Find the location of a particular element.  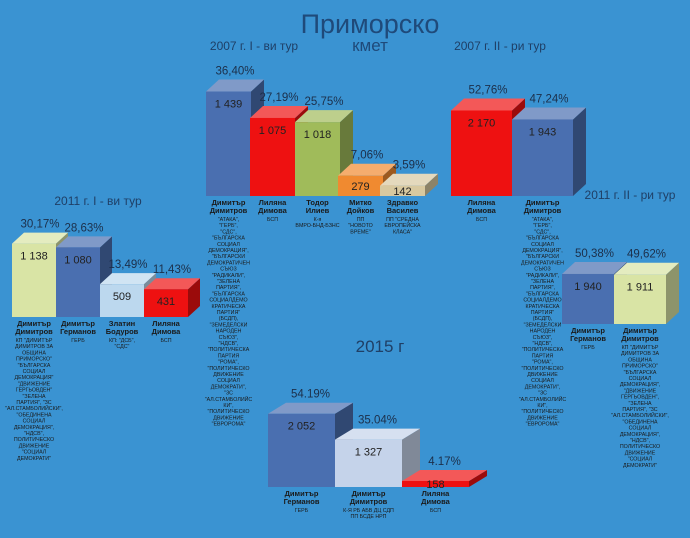

bar-value-label: 1 940 is located at coordinates (588, 287).